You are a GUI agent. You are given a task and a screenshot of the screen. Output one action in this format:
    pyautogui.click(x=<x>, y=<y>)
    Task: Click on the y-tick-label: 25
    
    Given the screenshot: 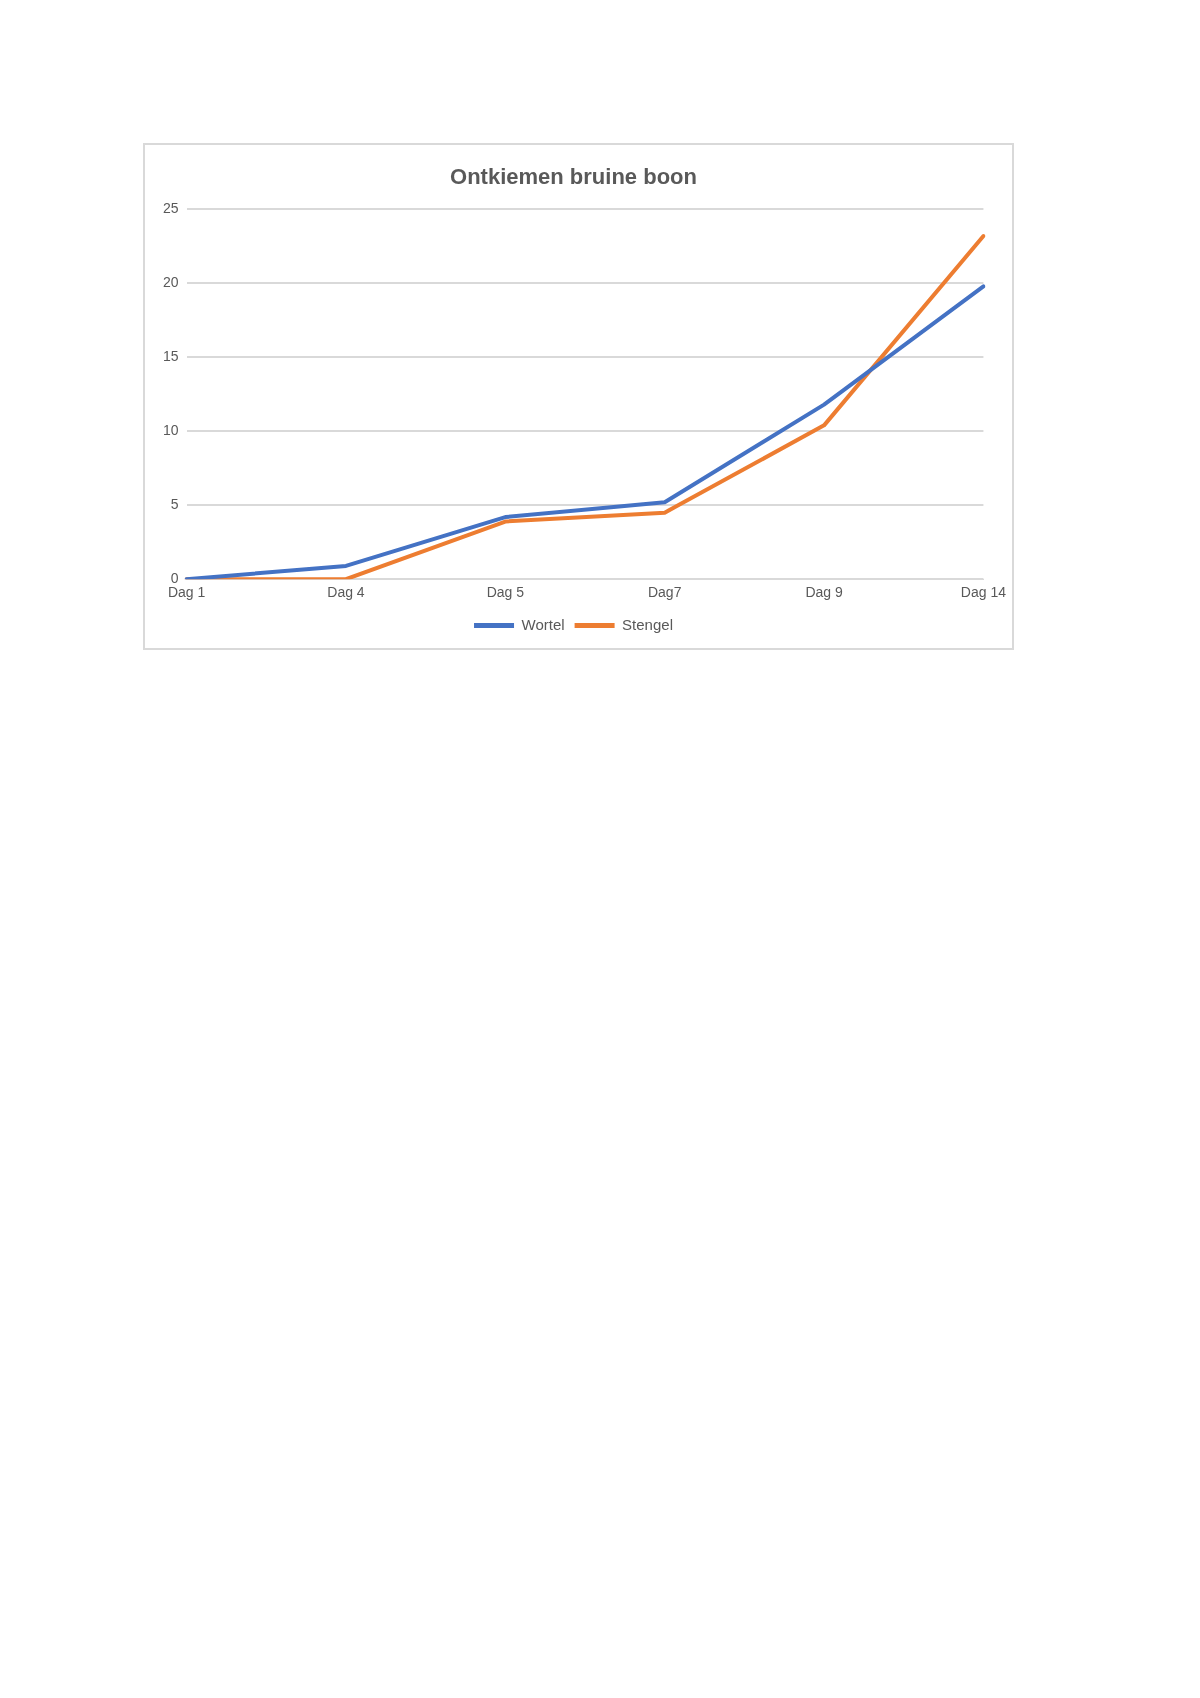 What is the action you would take?
    pyautogui.click(x=170, y=208)
    